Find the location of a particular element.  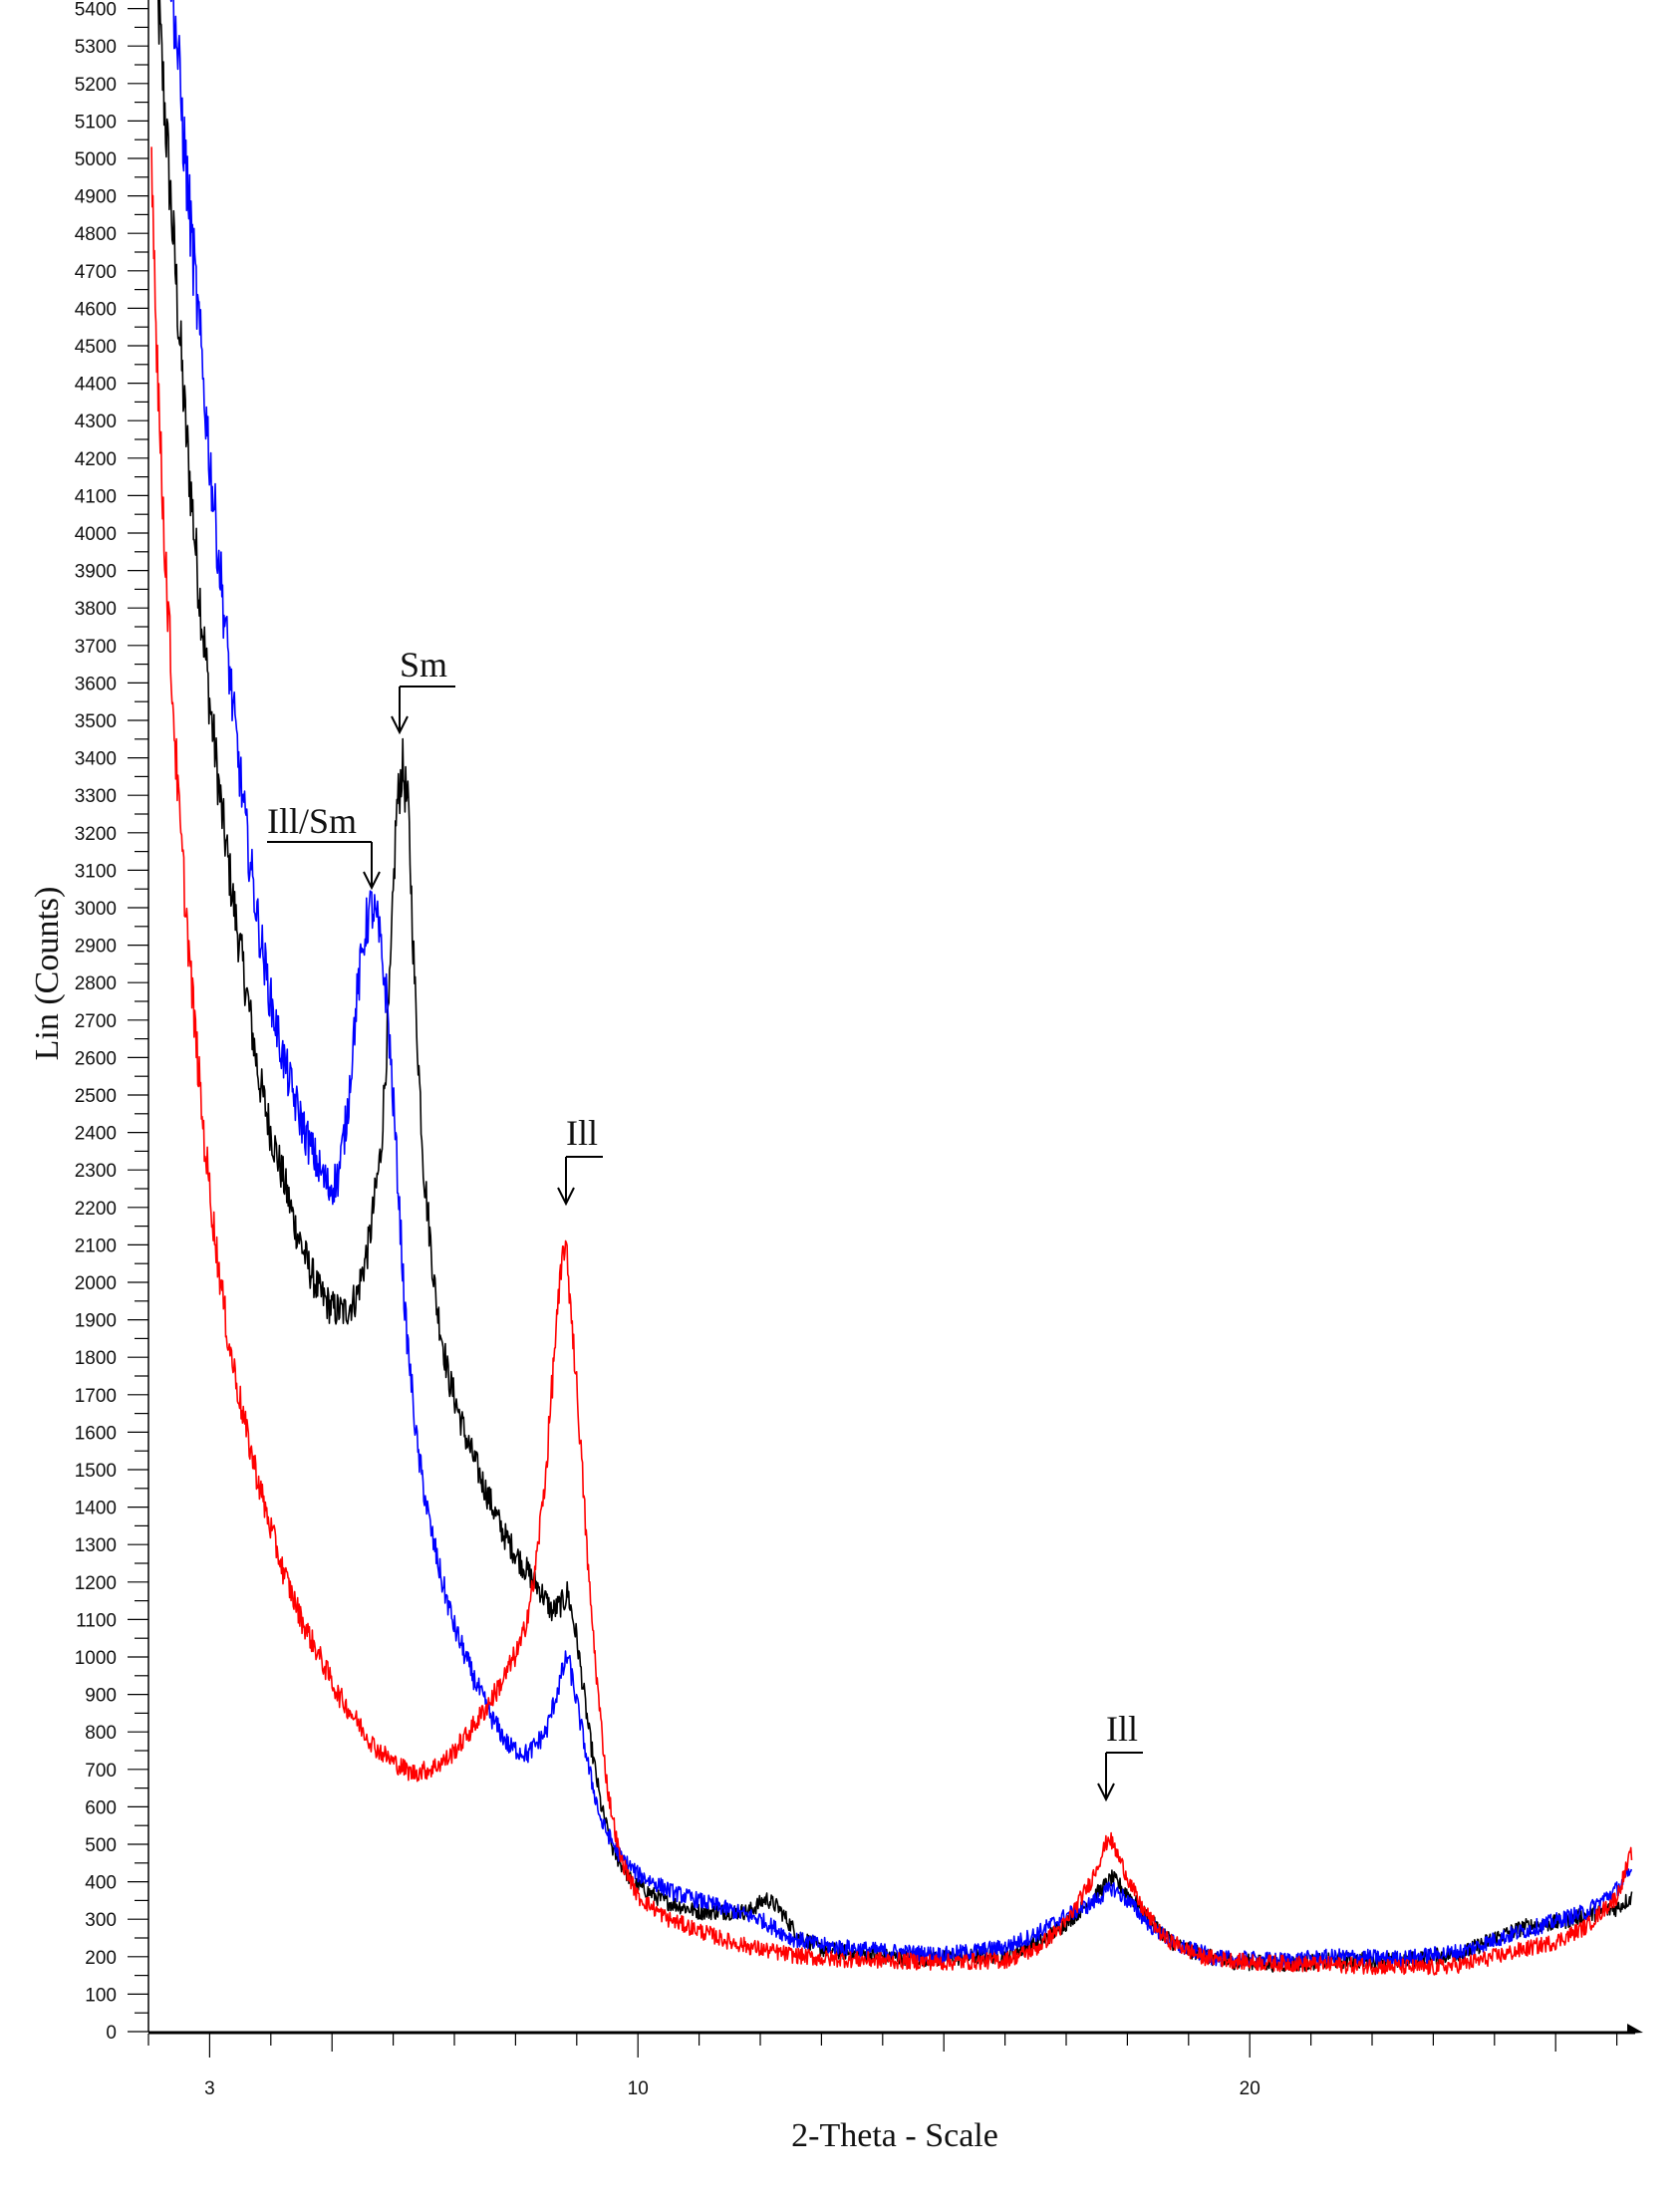

x-axis: 3 10 20 is located at coordinates (895, 2061).